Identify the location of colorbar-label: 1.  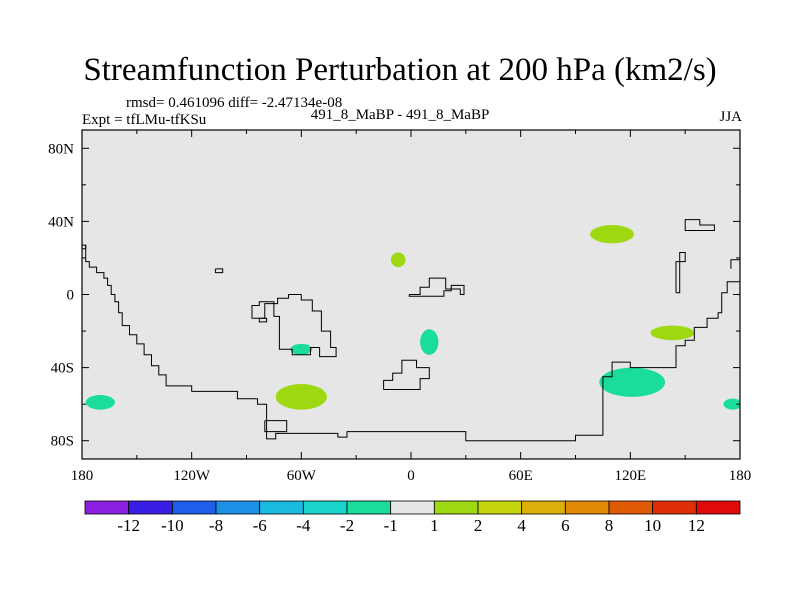
(434, 525).